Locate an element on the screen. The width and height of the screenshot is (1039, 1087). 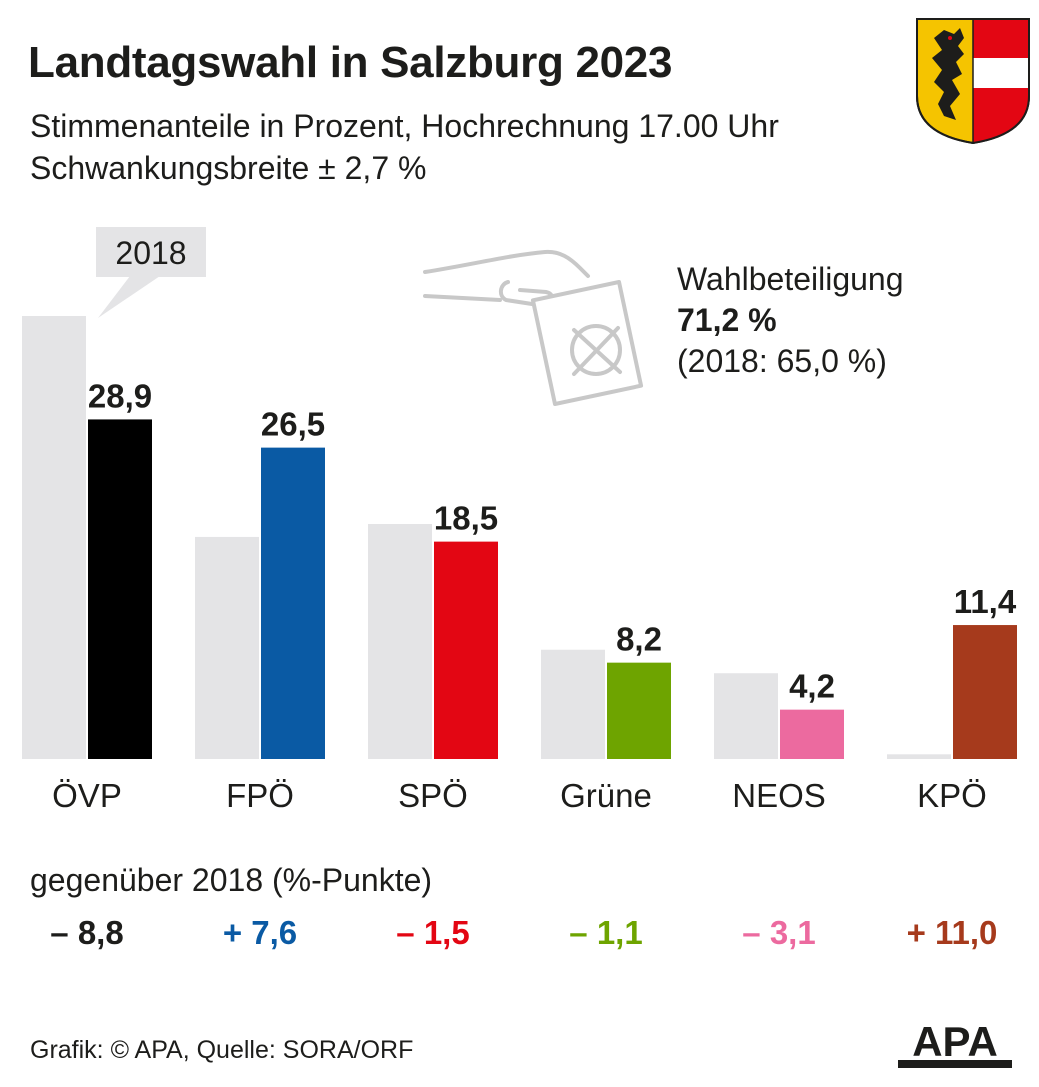
bar-2023-neos is located at coordinates (812, 734).